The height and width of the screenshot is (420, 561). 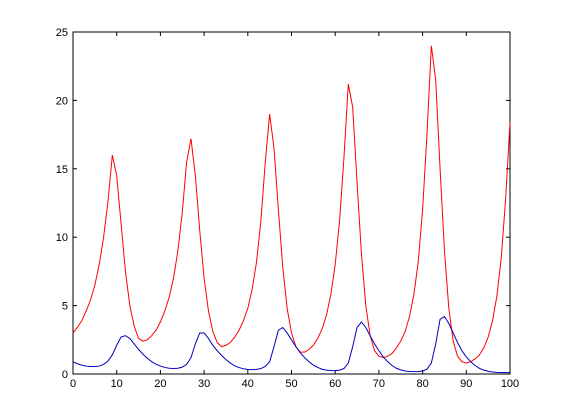 What do you see at coordinates (335, 384) in the screenshot?
I see `x-tick-label: 60` at bounding box center [335, 384].